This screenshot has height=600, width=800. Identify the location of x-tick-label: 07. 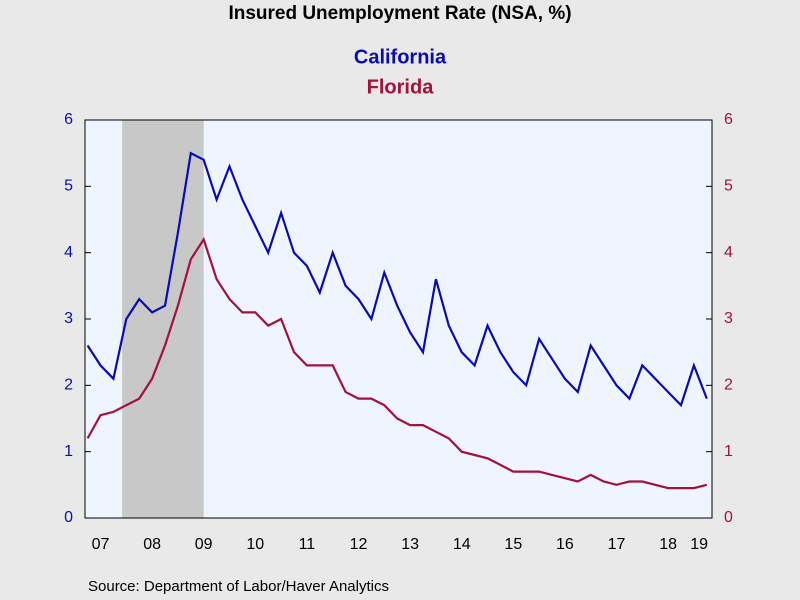
(101, 544).